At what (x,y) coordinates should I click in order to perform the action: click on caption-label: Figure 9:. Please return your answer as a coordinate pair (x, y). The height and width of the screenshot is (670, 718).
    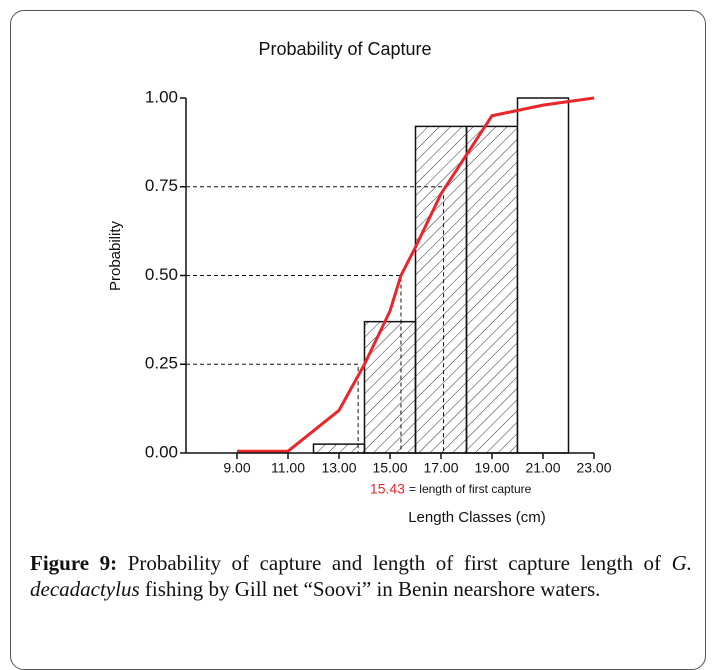
    Looking at the image, I should click on (74, 563).